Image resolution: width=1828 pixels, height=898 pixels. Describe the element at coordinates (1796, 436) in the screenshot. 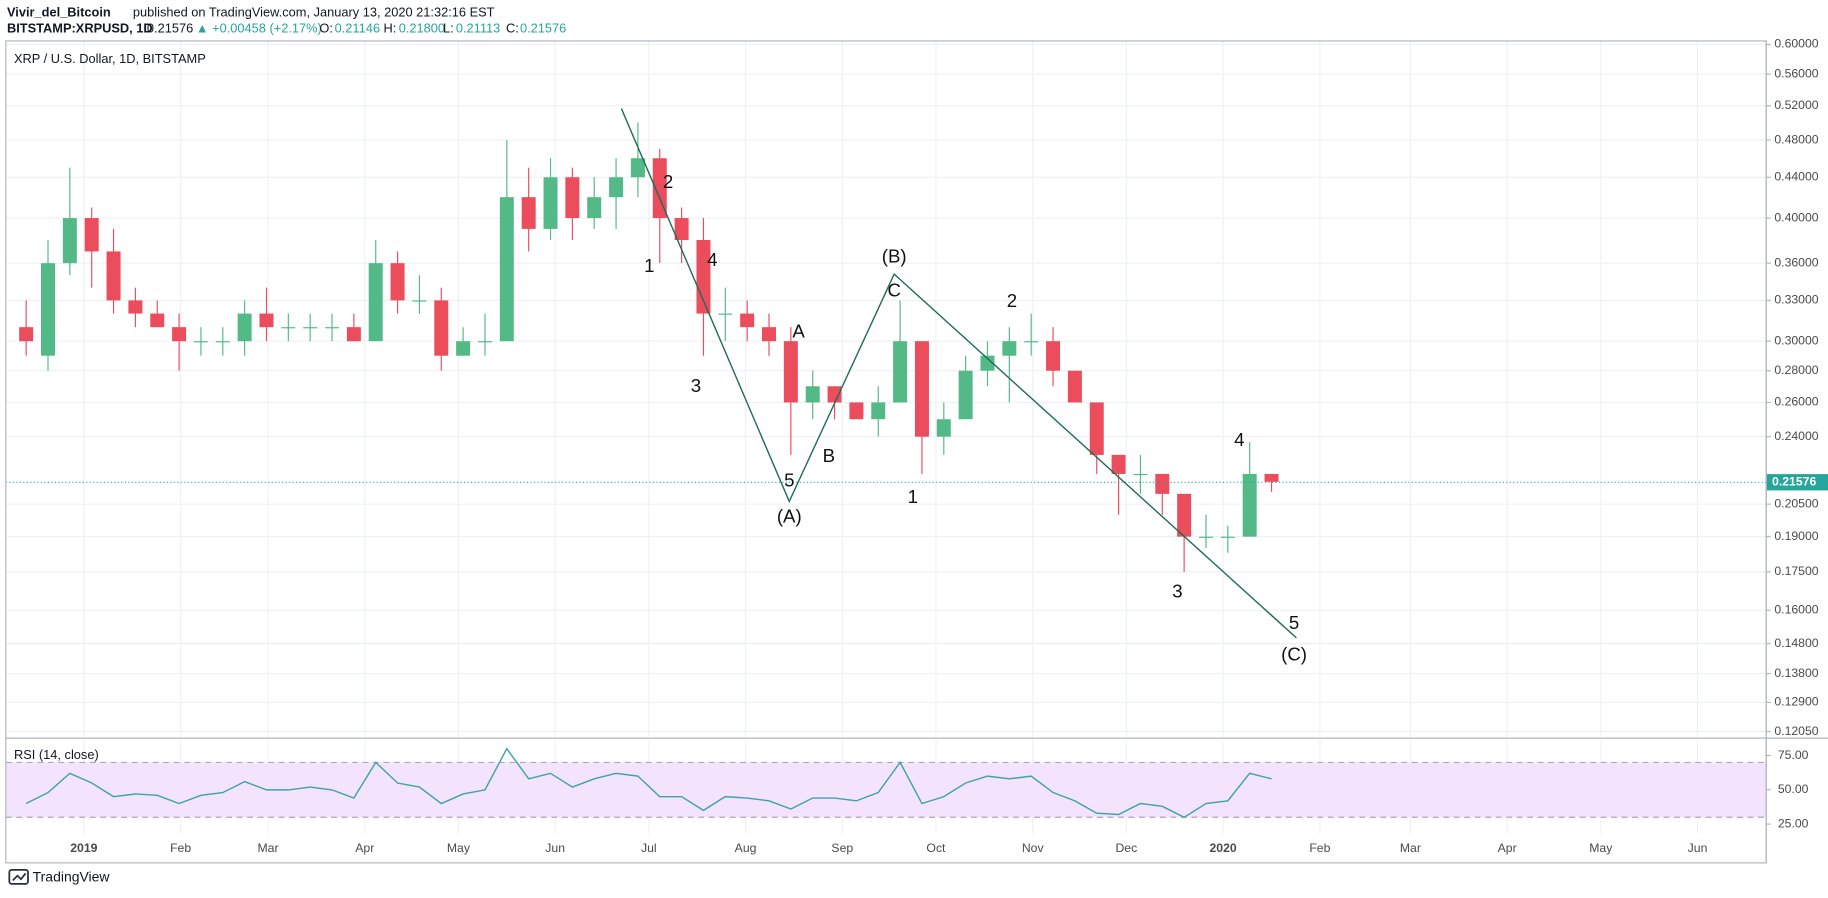

I see `y-tick-label: 0.24000` at that location.